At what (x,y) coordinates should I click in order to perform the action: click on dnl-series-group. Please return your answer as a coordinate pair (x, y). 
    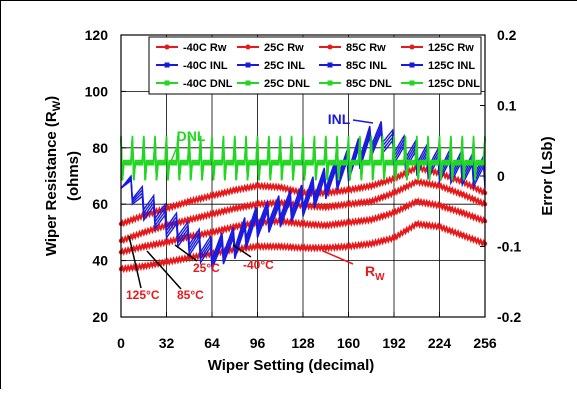
    Looking at the image, I should click on (303, 158).